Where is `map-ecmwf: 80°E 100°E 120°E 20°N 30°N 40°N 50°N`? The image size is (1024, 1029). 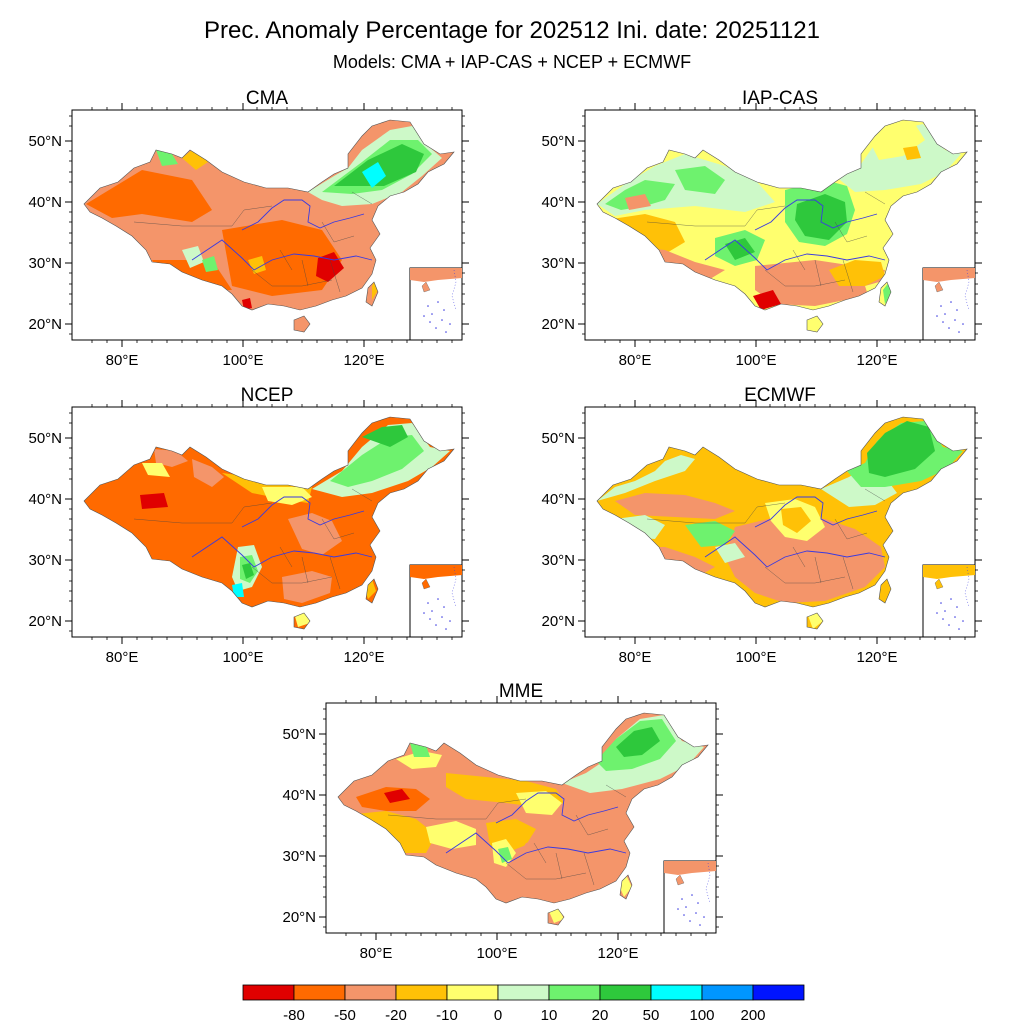
map-ecmwf: 80°E 100°E 120°E 20°N 30°N 40°N 50°N is located at coordinates (761, 533).